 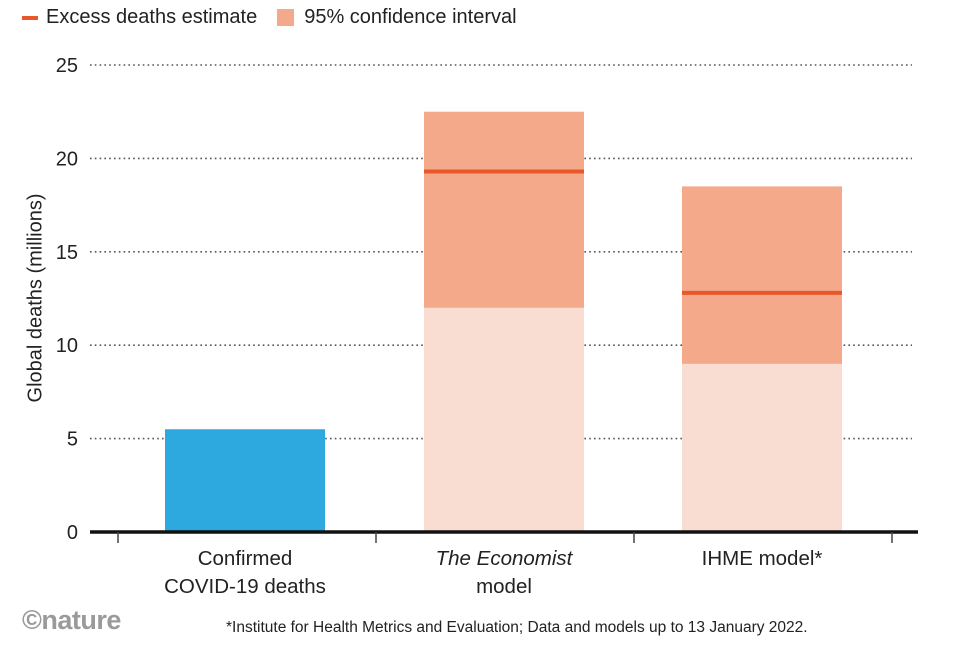 What do you see at coordinates (245, 586) in the screenshot?
I see `category-label-line: COVID-19 deaths` at bounding box center [245, 586].